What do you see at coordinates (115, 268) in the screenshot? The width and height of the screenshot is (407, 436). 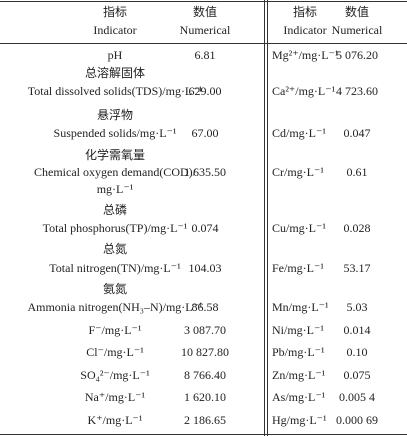 I see `indicator-en: Total nitrogen(TN)/mg·L⁻¹` at bounding box center [115, 268].